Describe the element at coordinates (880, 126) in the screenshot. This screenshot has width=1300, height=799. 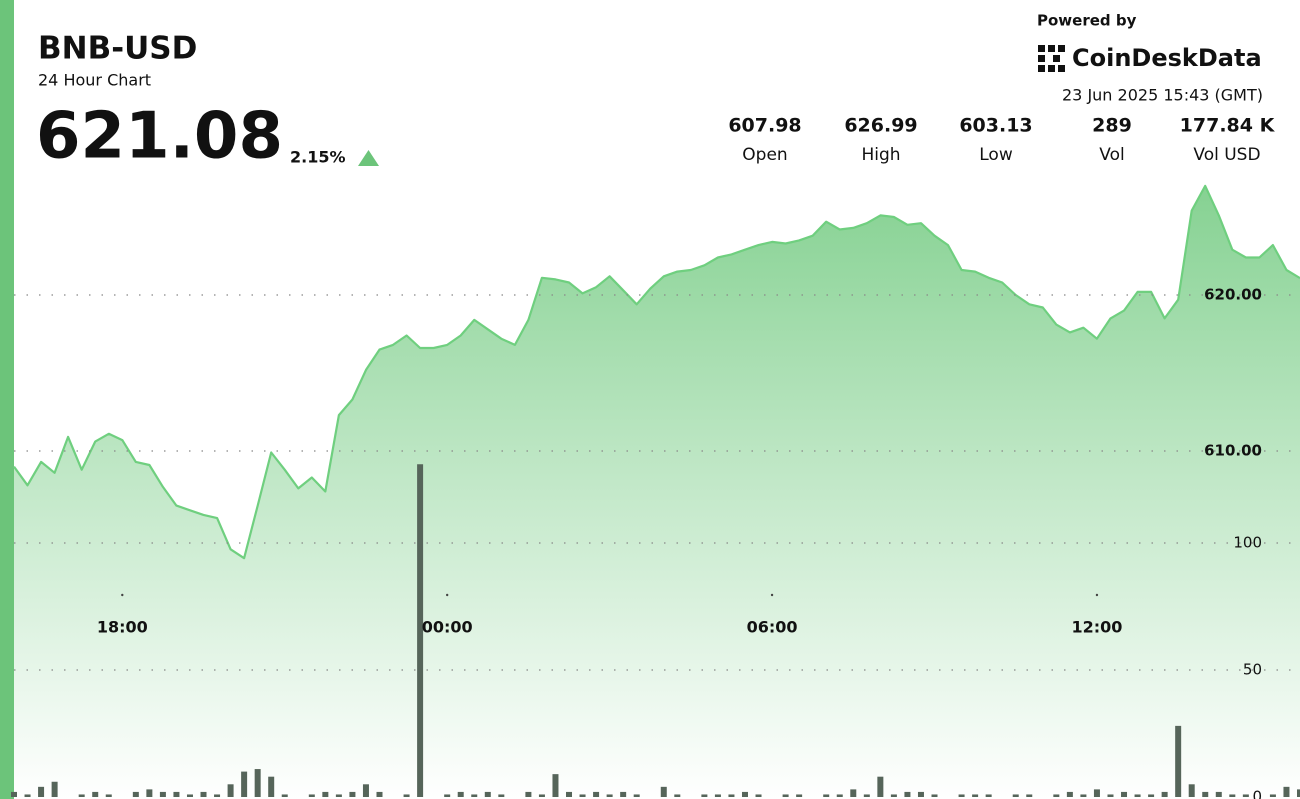
I see `stat-figure: 626.99` at that location.